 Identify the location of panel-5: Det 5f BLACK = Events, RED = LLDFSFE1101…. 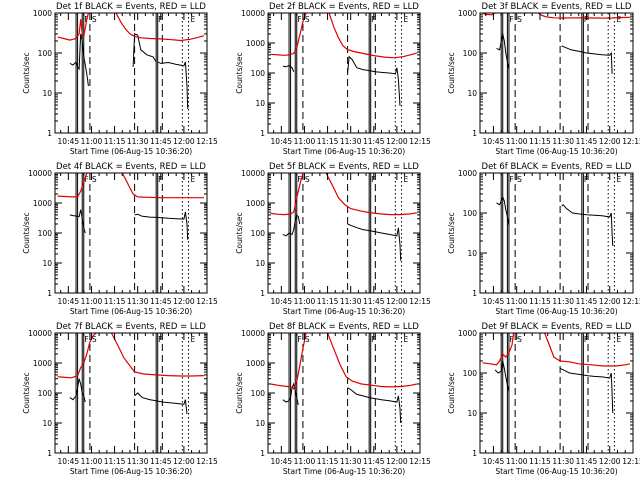
(333, 239).